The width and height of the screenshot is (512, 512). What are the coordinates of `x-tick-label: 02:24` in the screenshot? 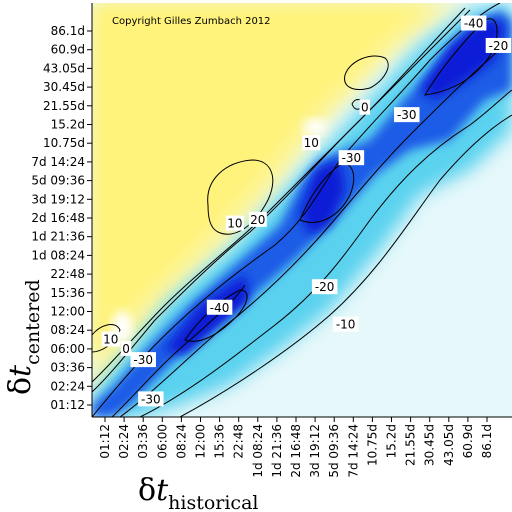 It's located at (124, 441).